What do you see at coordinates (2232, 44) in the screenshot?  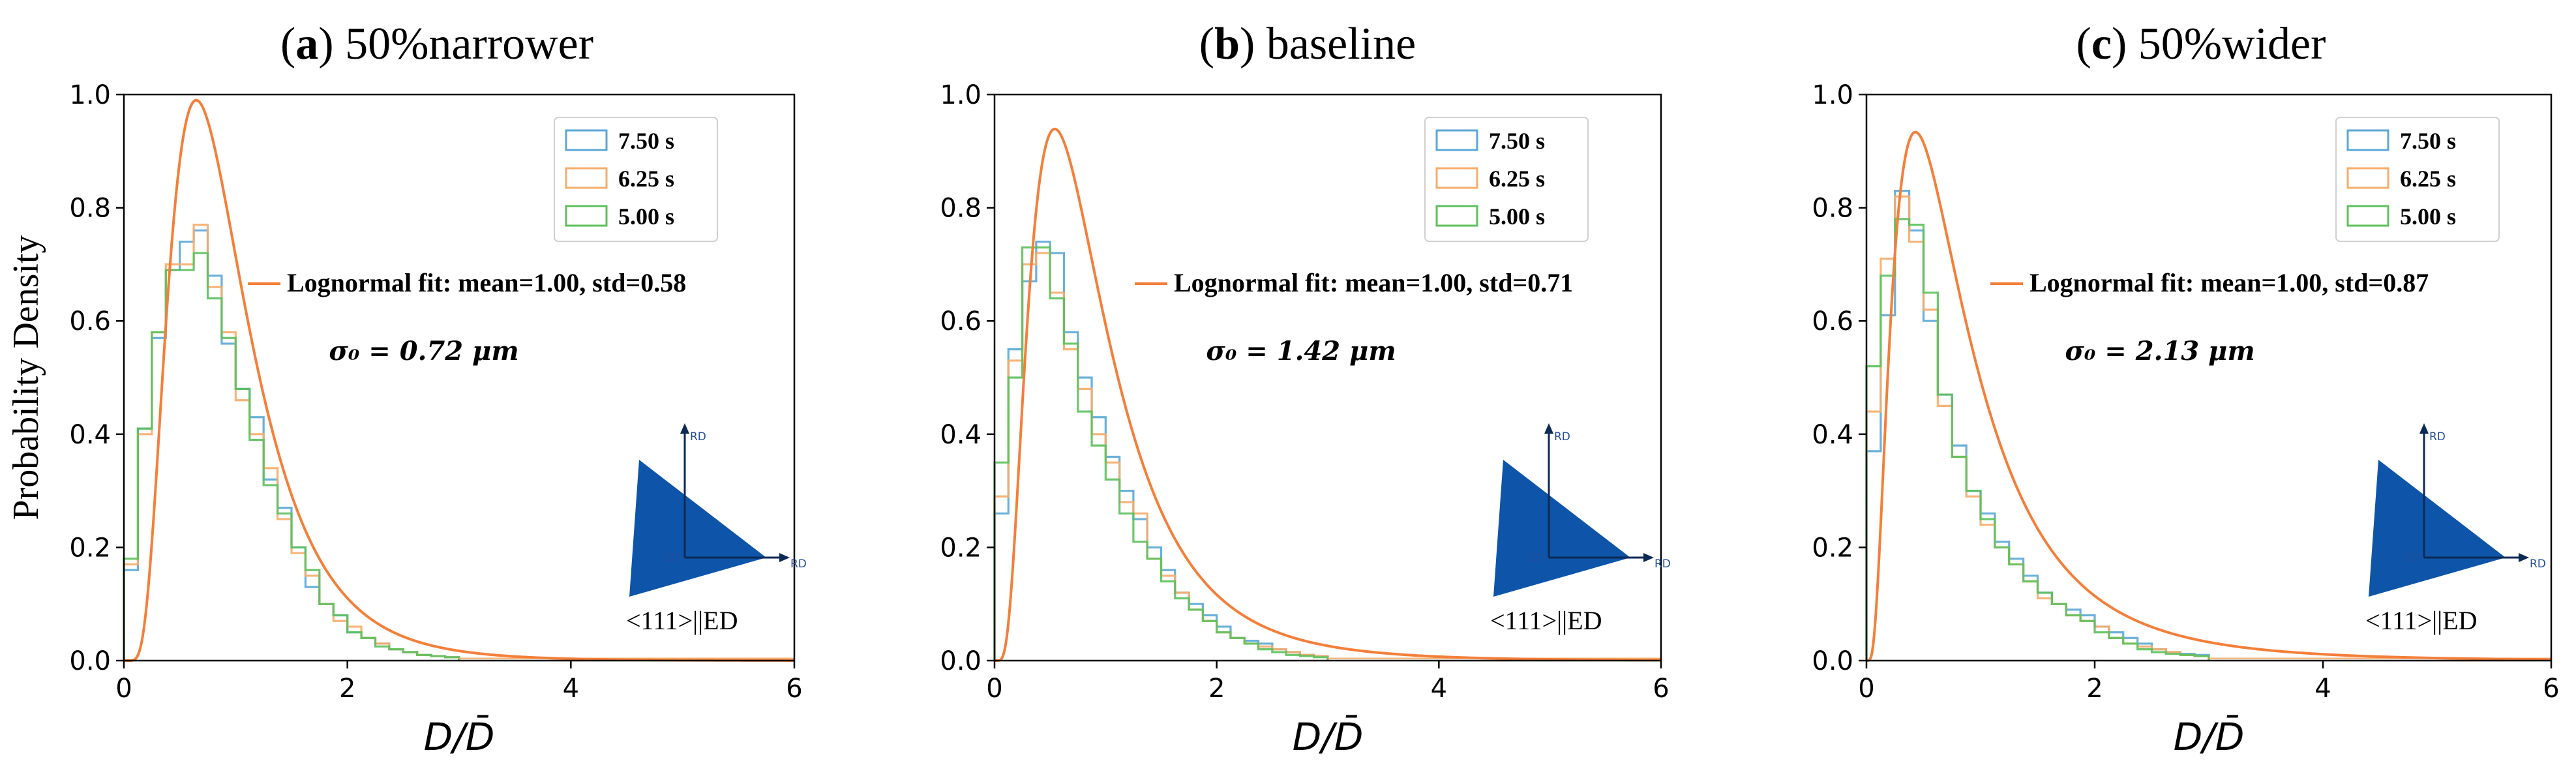 I see `panel-title-text: 50%wider` at bounding box center [2232, 44].